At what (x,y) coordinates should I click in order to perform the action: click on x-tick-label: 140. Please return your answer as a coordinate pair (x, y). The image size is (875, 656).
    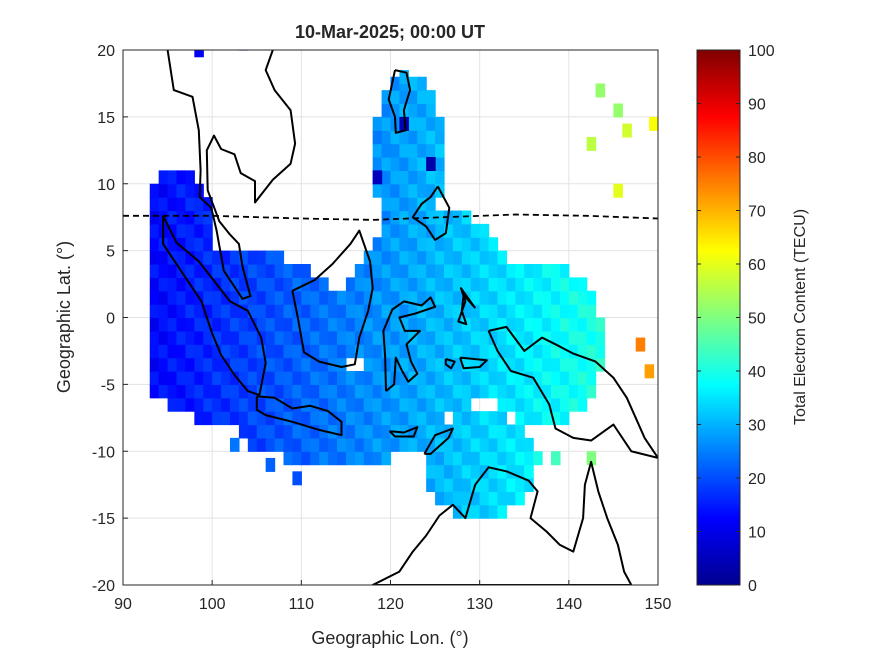
    Looking at the image, I should click on (568, 604).